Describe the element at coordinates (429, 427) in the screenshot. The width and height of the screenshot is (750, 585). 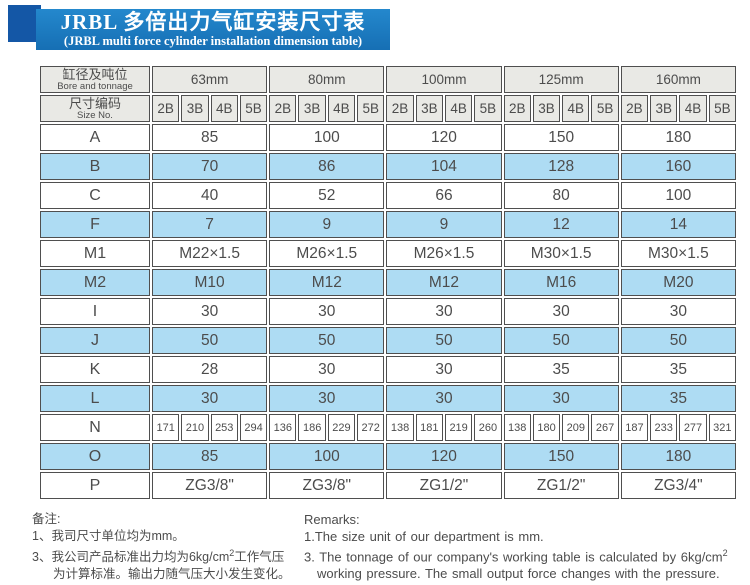
I see `n-value-cell: 181` at that location.